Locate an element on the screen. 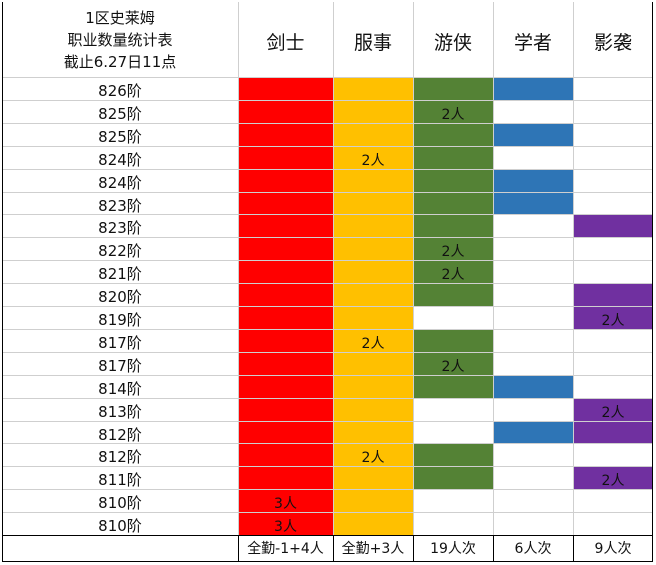 The height and width of the screenshot is (565, 656). column-header: 服事 is located at coordinates (372, 43).